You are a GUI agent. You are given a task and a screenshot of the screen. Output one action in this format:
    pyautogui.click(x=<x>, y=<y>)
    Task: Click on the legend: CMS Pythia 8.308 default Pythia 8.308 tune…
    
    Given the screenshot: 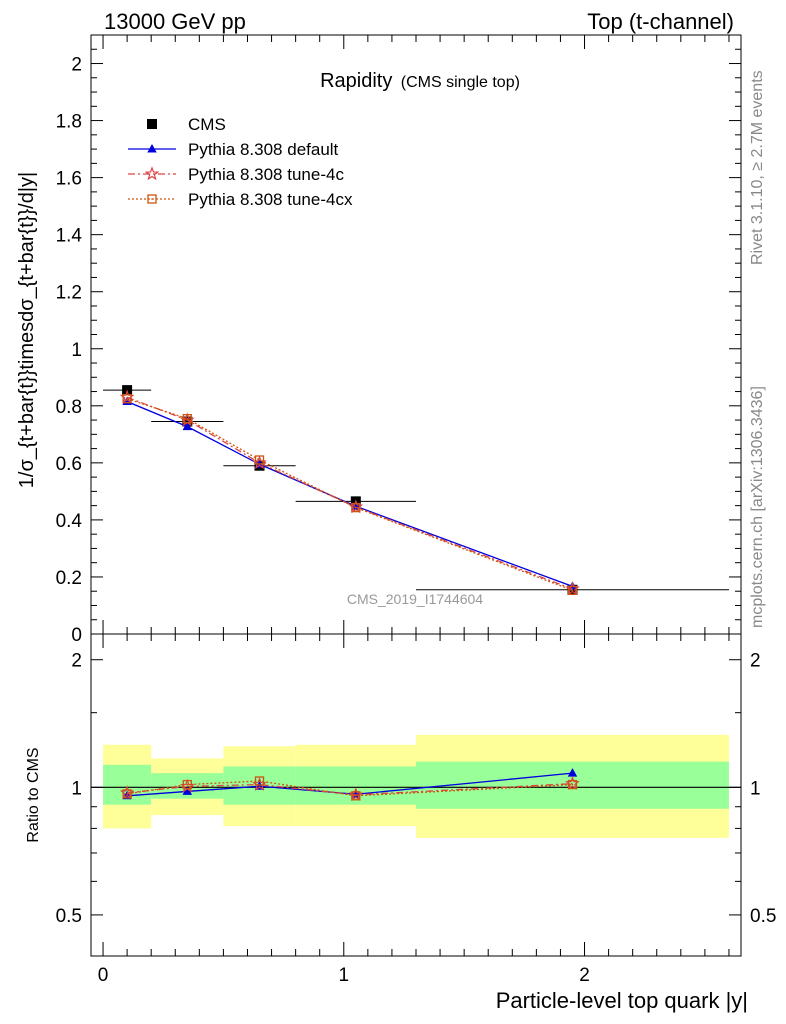 What is the action you would take?
    pyautogui.click(x=240, y=162)
    